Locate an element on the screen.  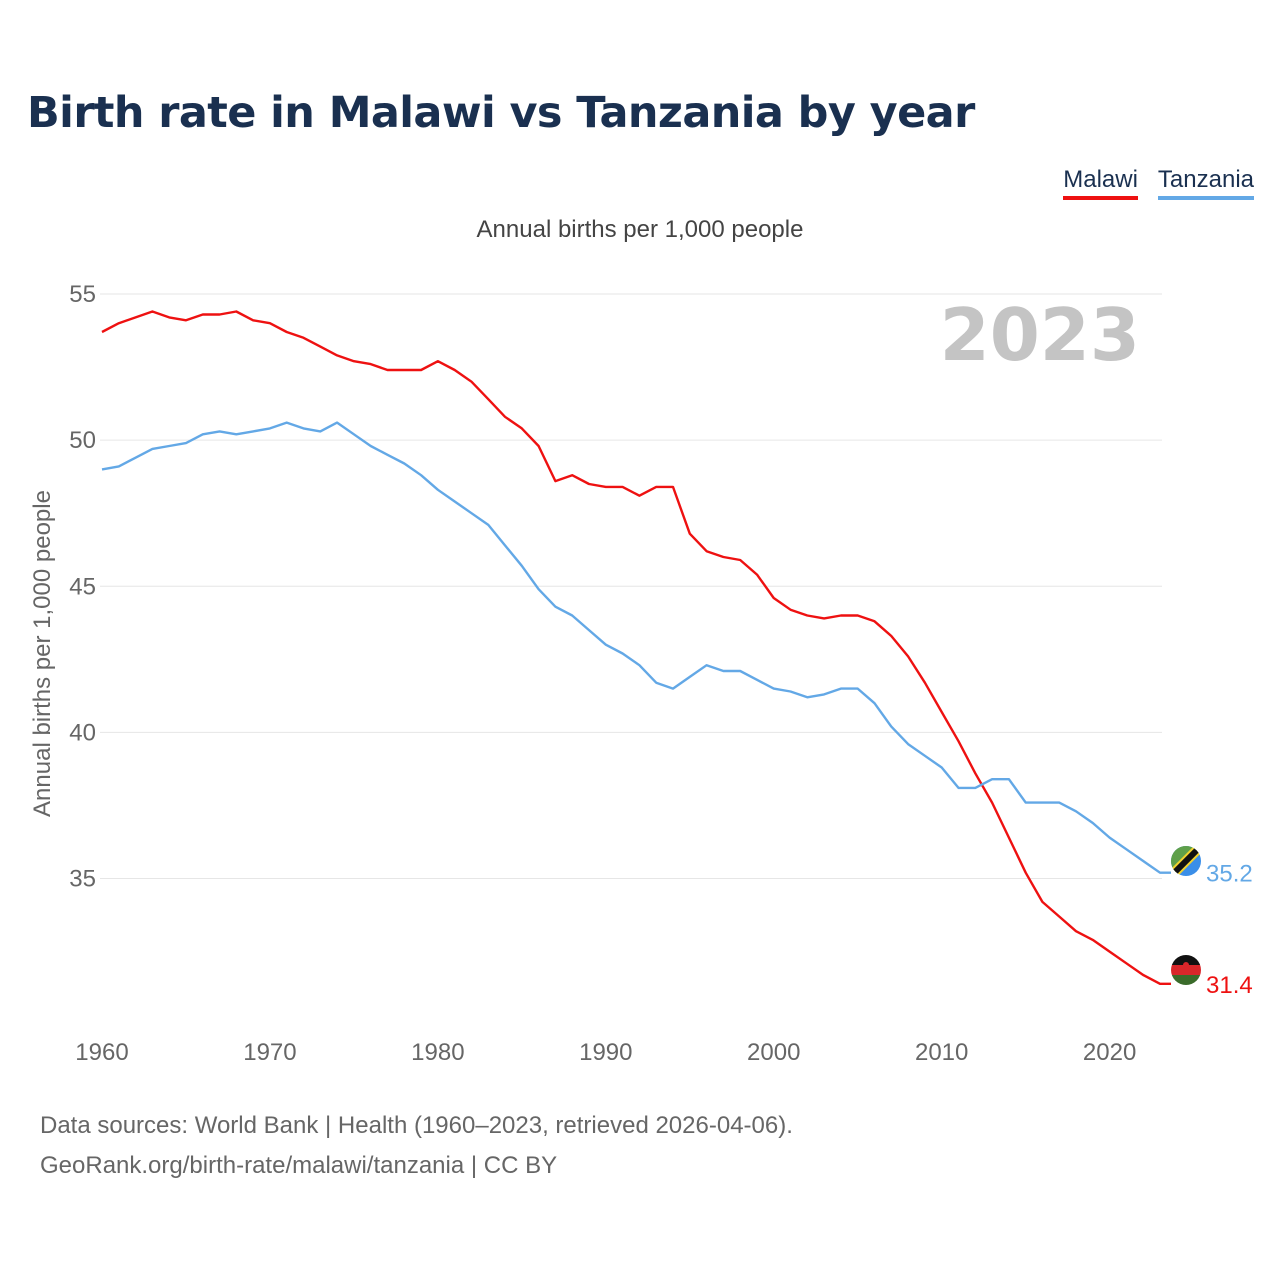
x-tick-label: 2020 is located at coordinates (1109, 1052).